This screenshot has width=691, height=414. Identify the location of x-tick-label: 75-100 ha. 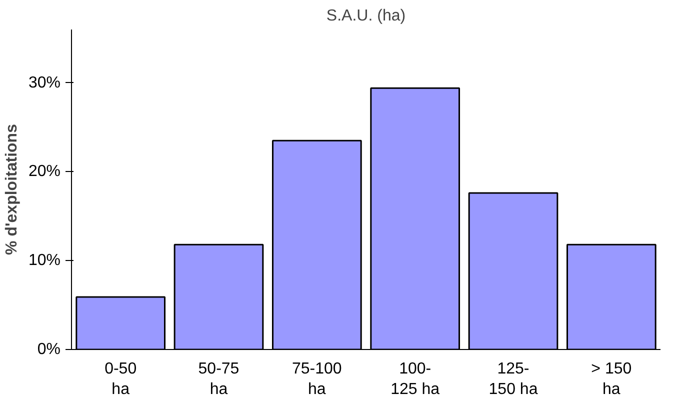
(317, 379).